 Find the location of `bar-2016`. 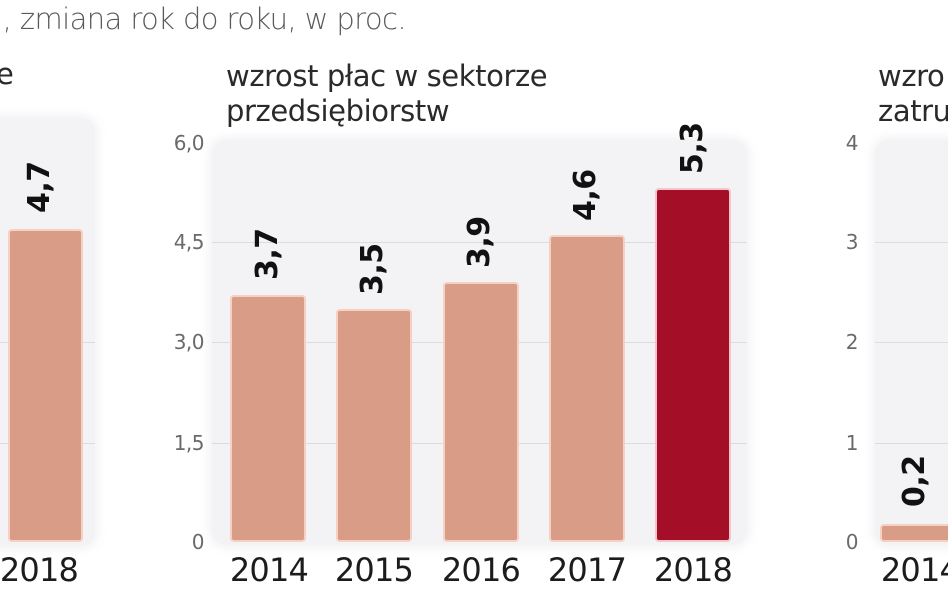

bar-2016 is located at coordinates (481, 412).